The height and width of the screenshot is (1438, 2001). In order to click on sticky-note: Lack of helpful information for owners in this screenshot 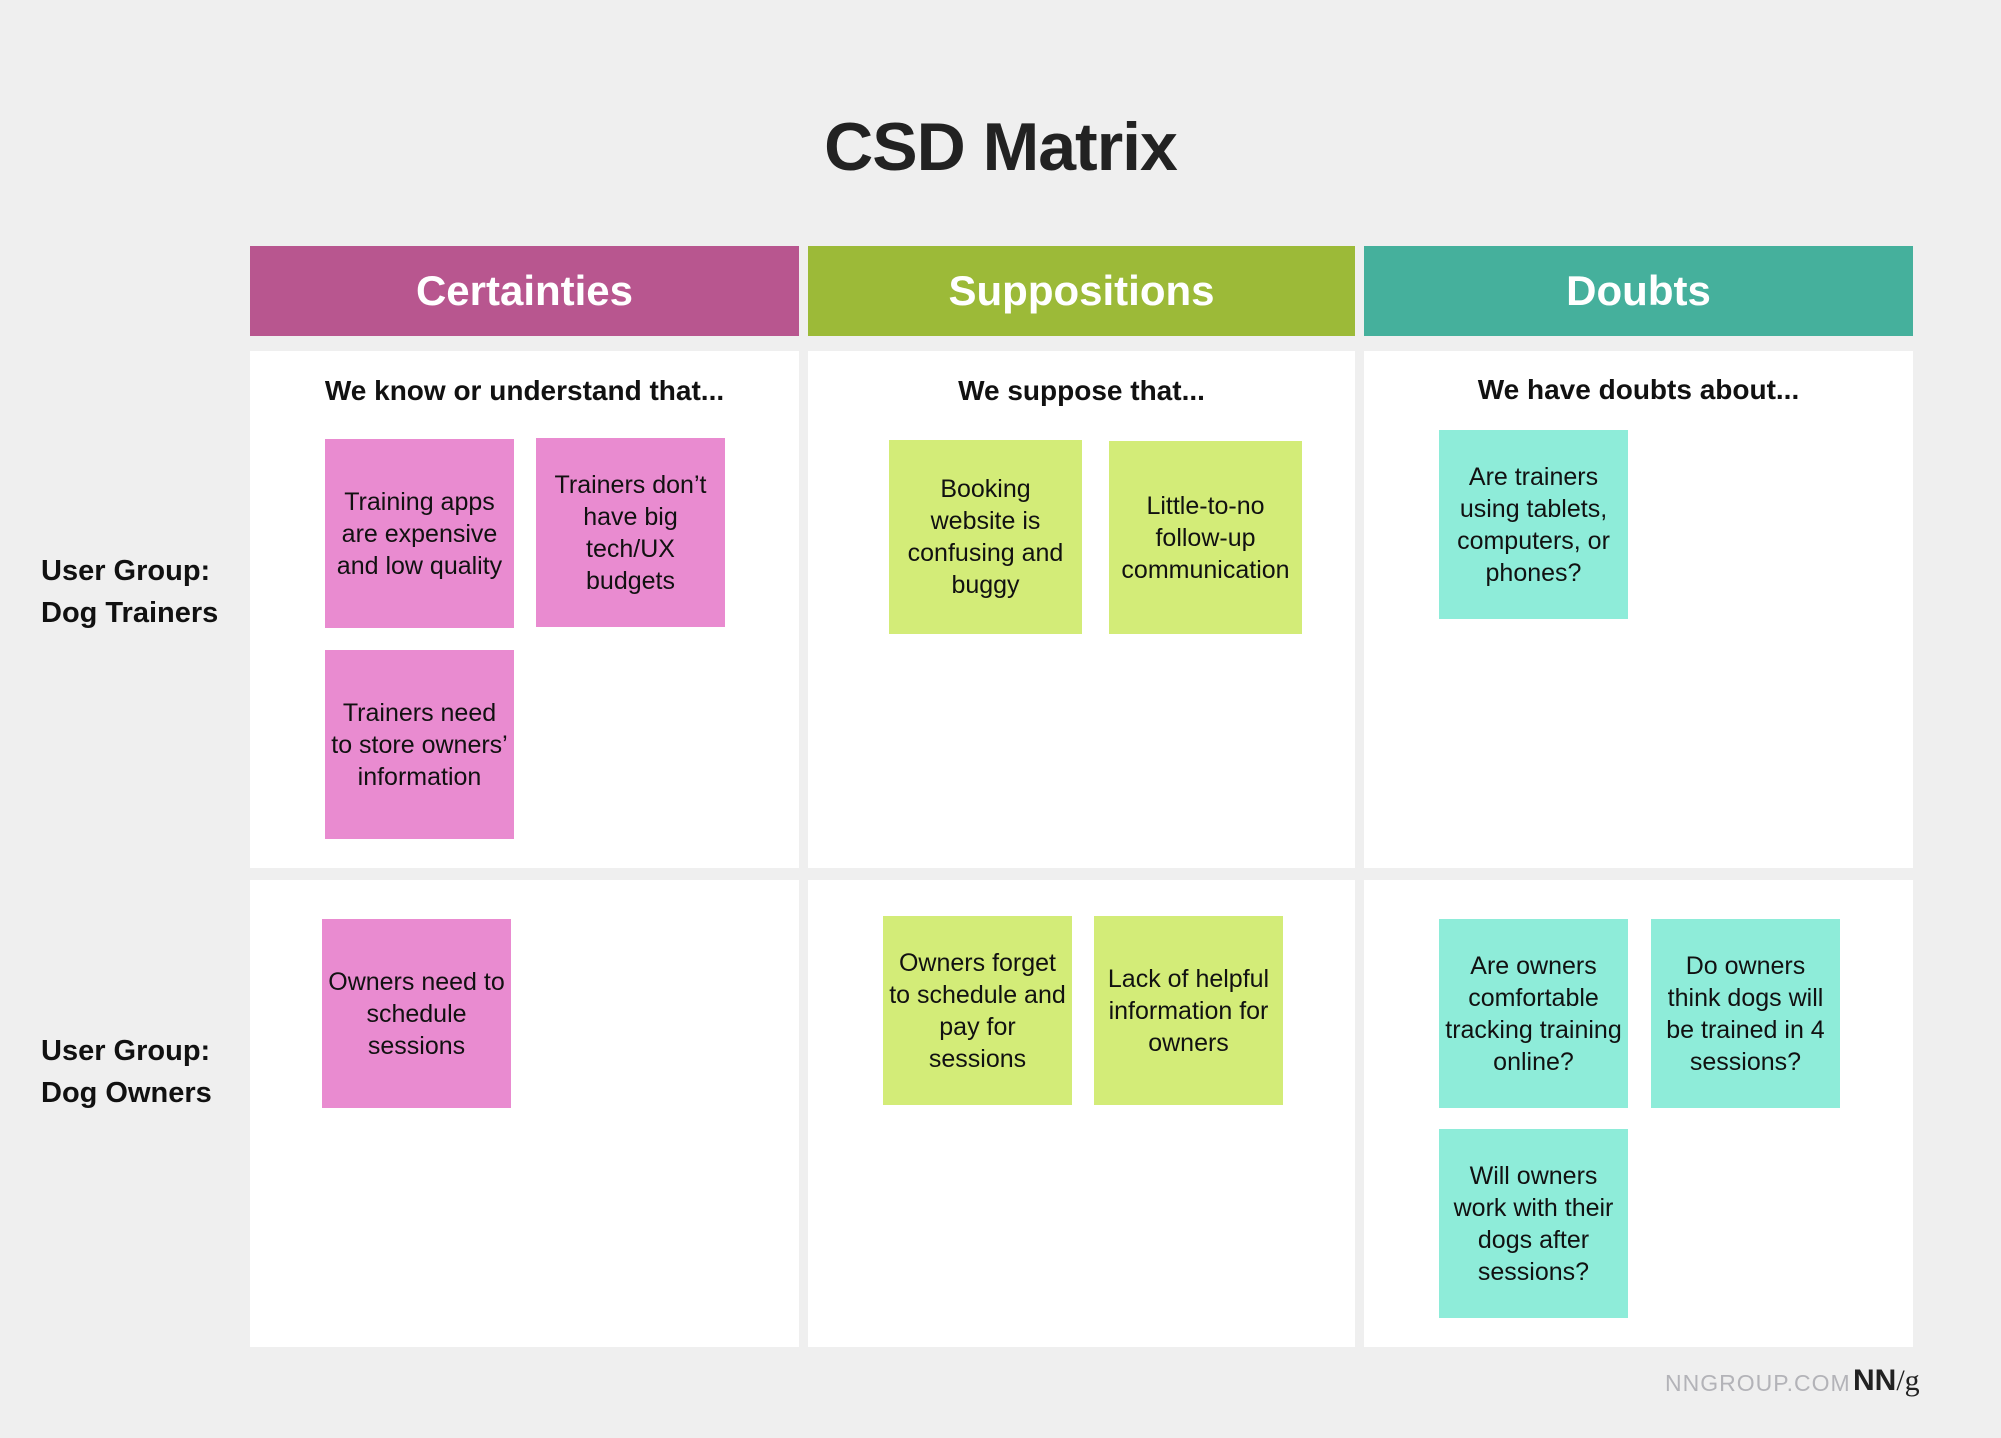, I will do `click(1188, 1010)`.